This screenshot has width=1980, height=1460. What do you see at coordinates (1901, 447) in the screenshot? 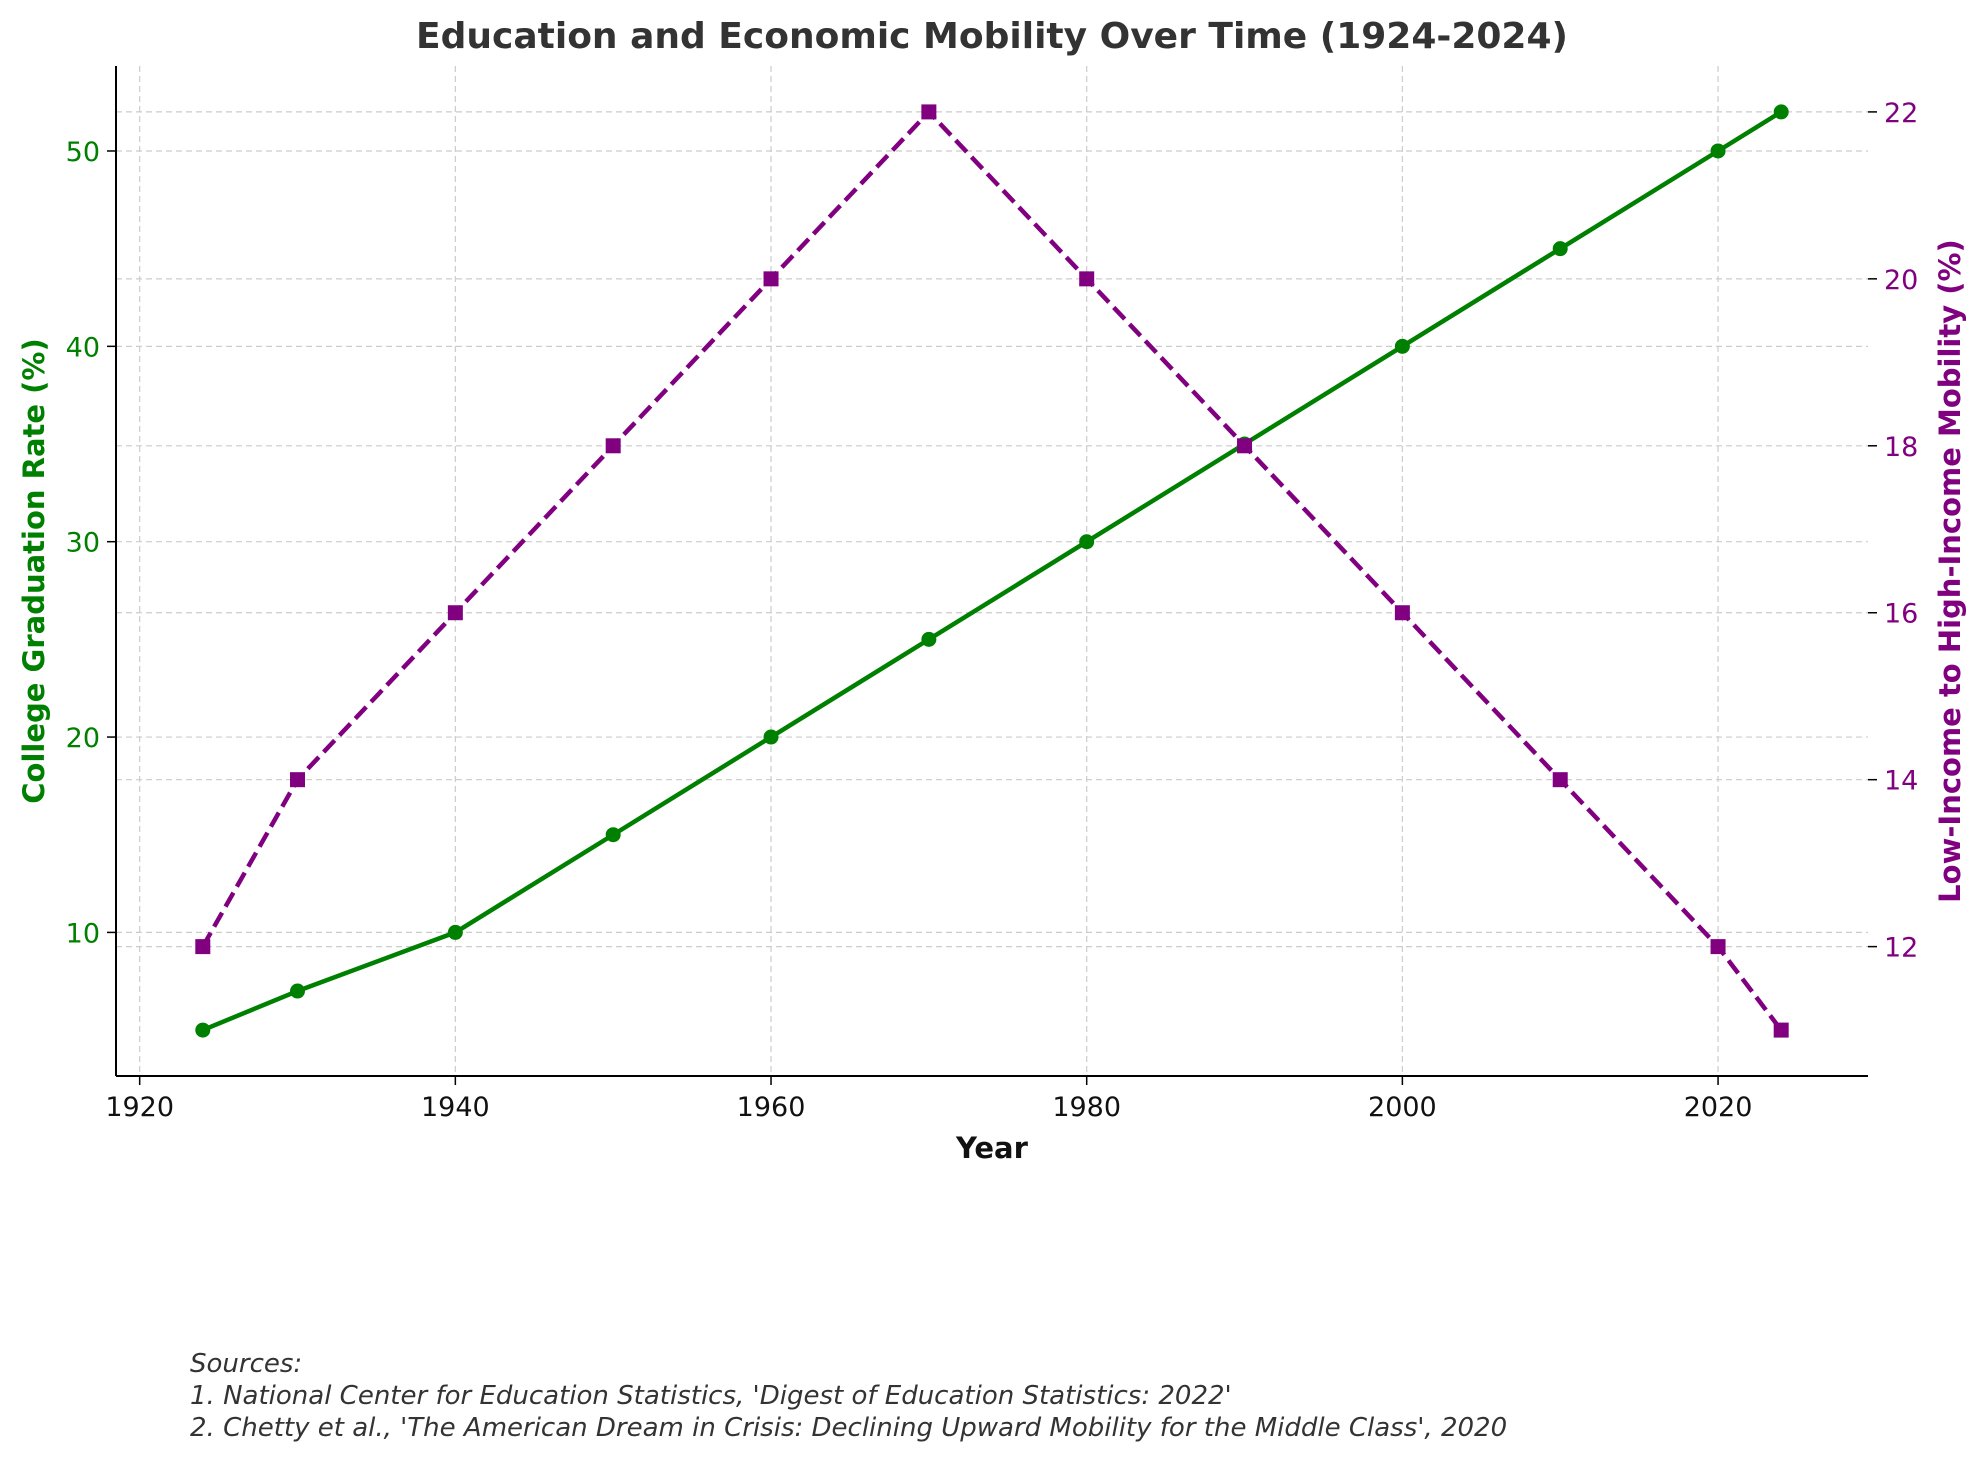
I see `y-tick-label-right: 18` at bounding box center [1901, 447].